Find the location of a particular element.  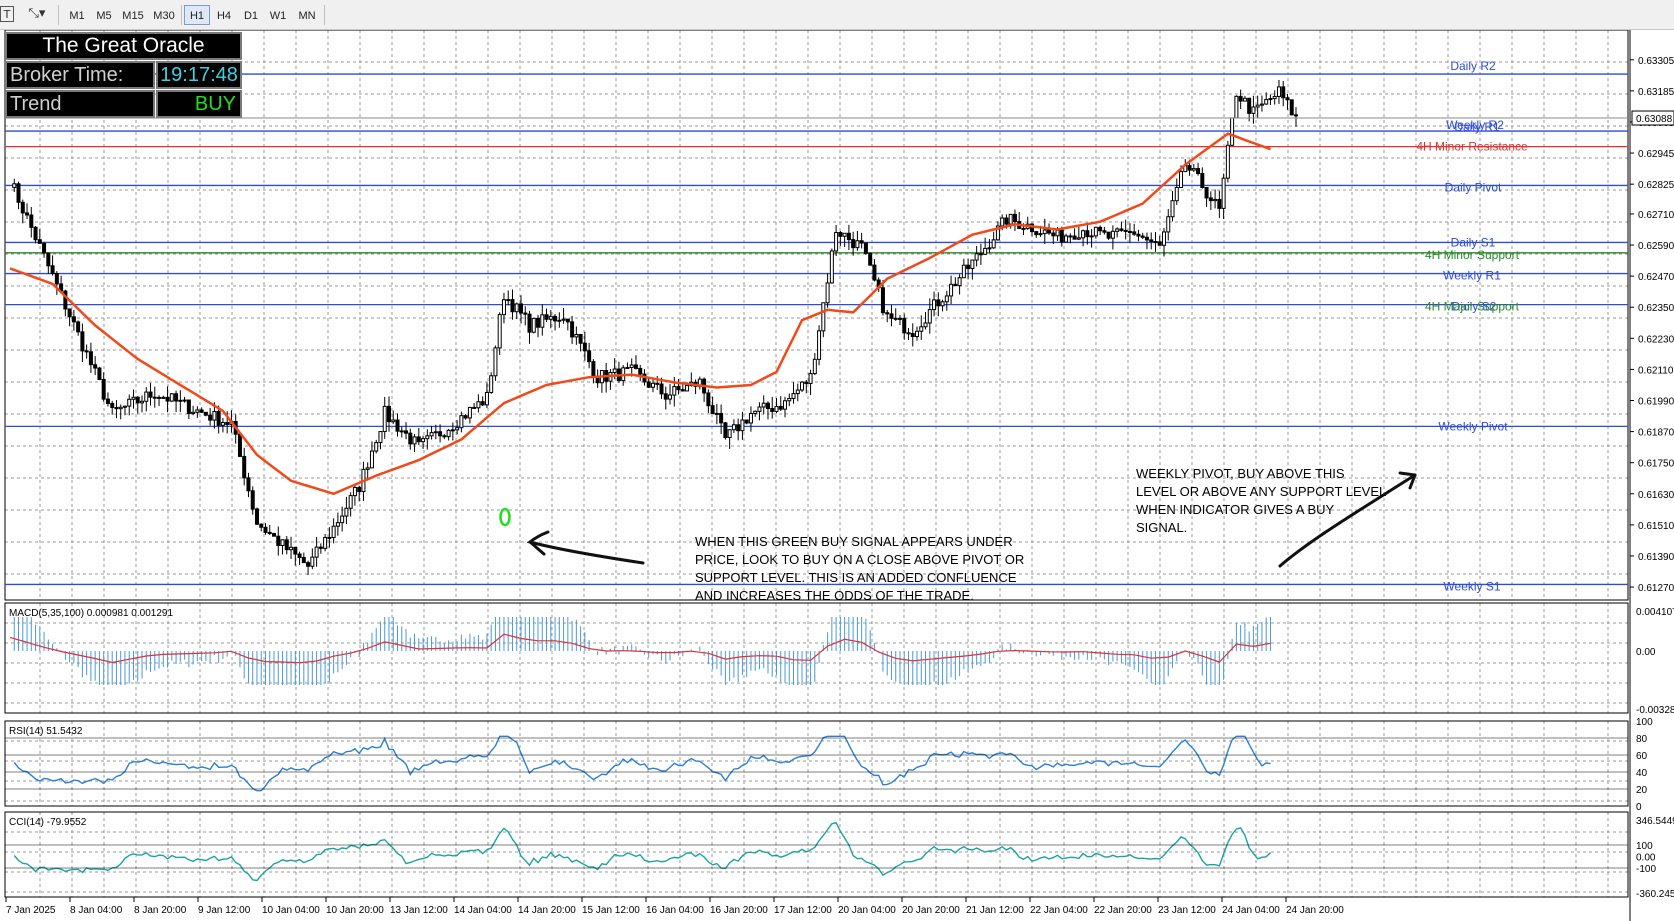

timeframe-d1-button: D1 is located at coordinates (251, 16).